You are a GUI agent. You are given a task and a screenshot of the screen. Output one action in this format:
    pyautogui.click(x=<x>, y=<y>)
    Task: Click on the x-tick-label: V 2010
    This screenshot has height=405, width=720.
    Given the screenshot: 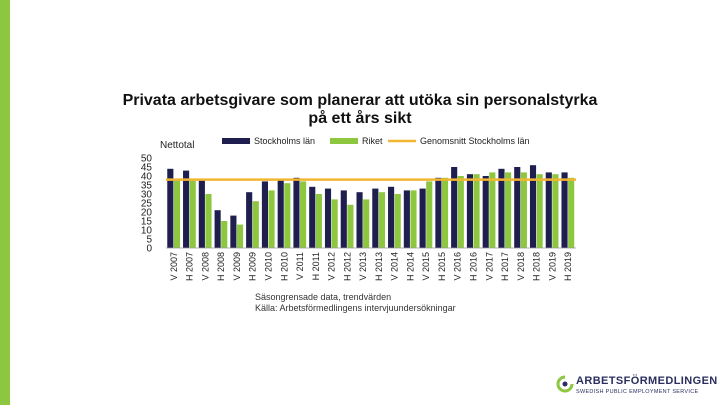 What is the action you would take?
    pyautogui.click(x=269, y=266)
    